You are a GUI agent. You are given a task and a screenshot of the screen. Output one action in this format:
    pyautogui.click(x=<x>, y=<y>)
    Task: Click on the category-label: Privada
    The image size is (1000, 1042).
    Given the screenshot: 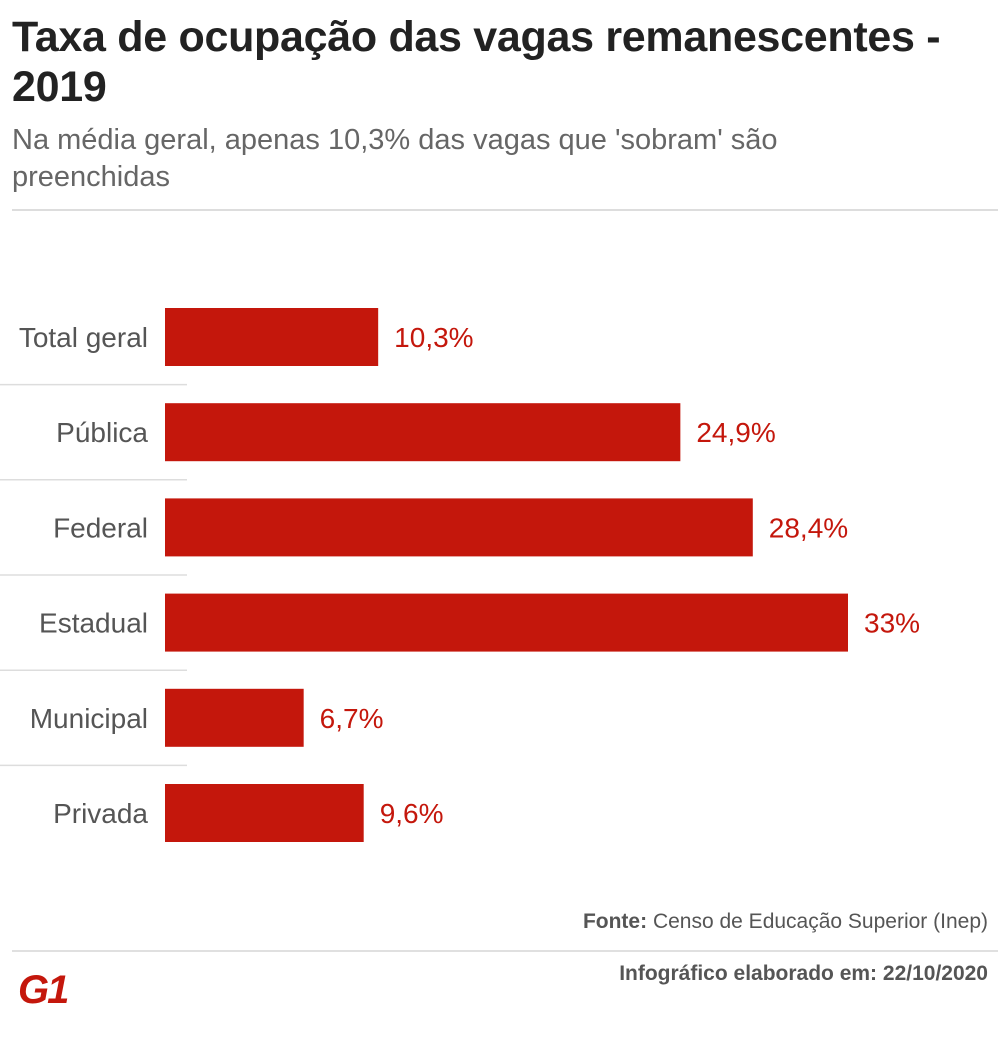 What is the action you would take?
    pyautogui.click(x=100, y=813)
    